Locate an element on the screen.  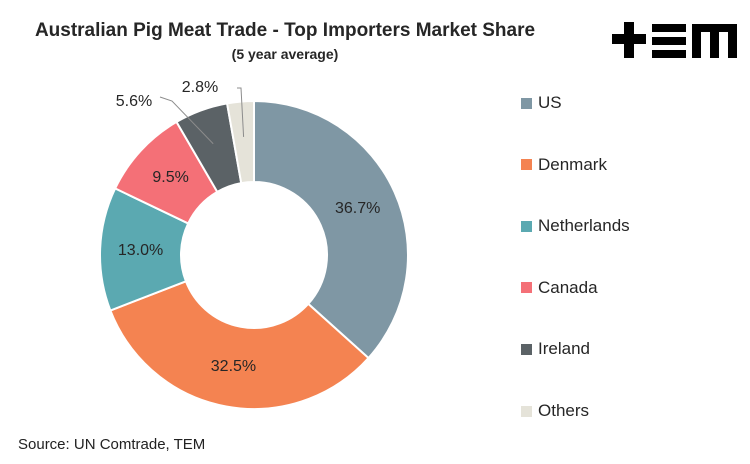
slice-denmark is located at coordinates (239, 345).